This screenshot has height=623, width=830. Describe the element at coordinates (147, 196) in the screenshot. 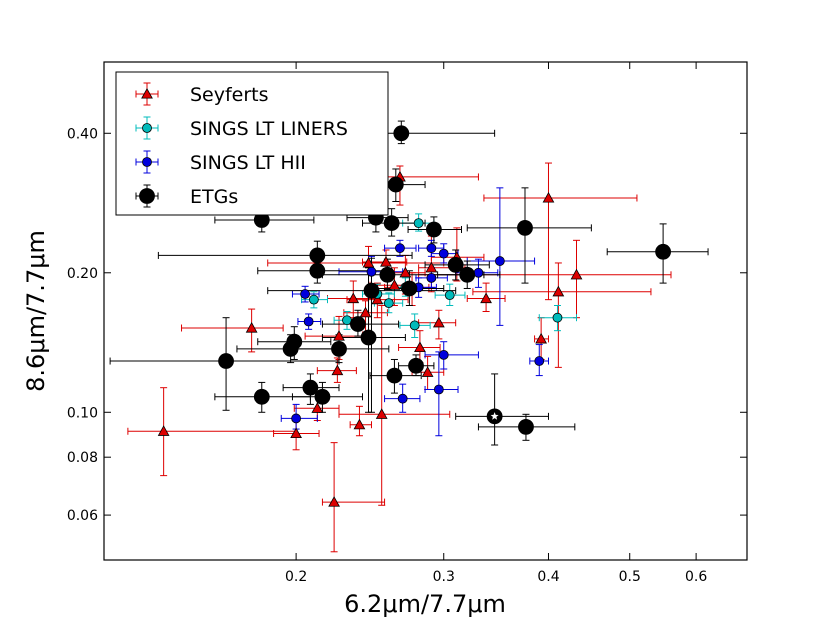

I see `legend-marker-etgs` at that location.